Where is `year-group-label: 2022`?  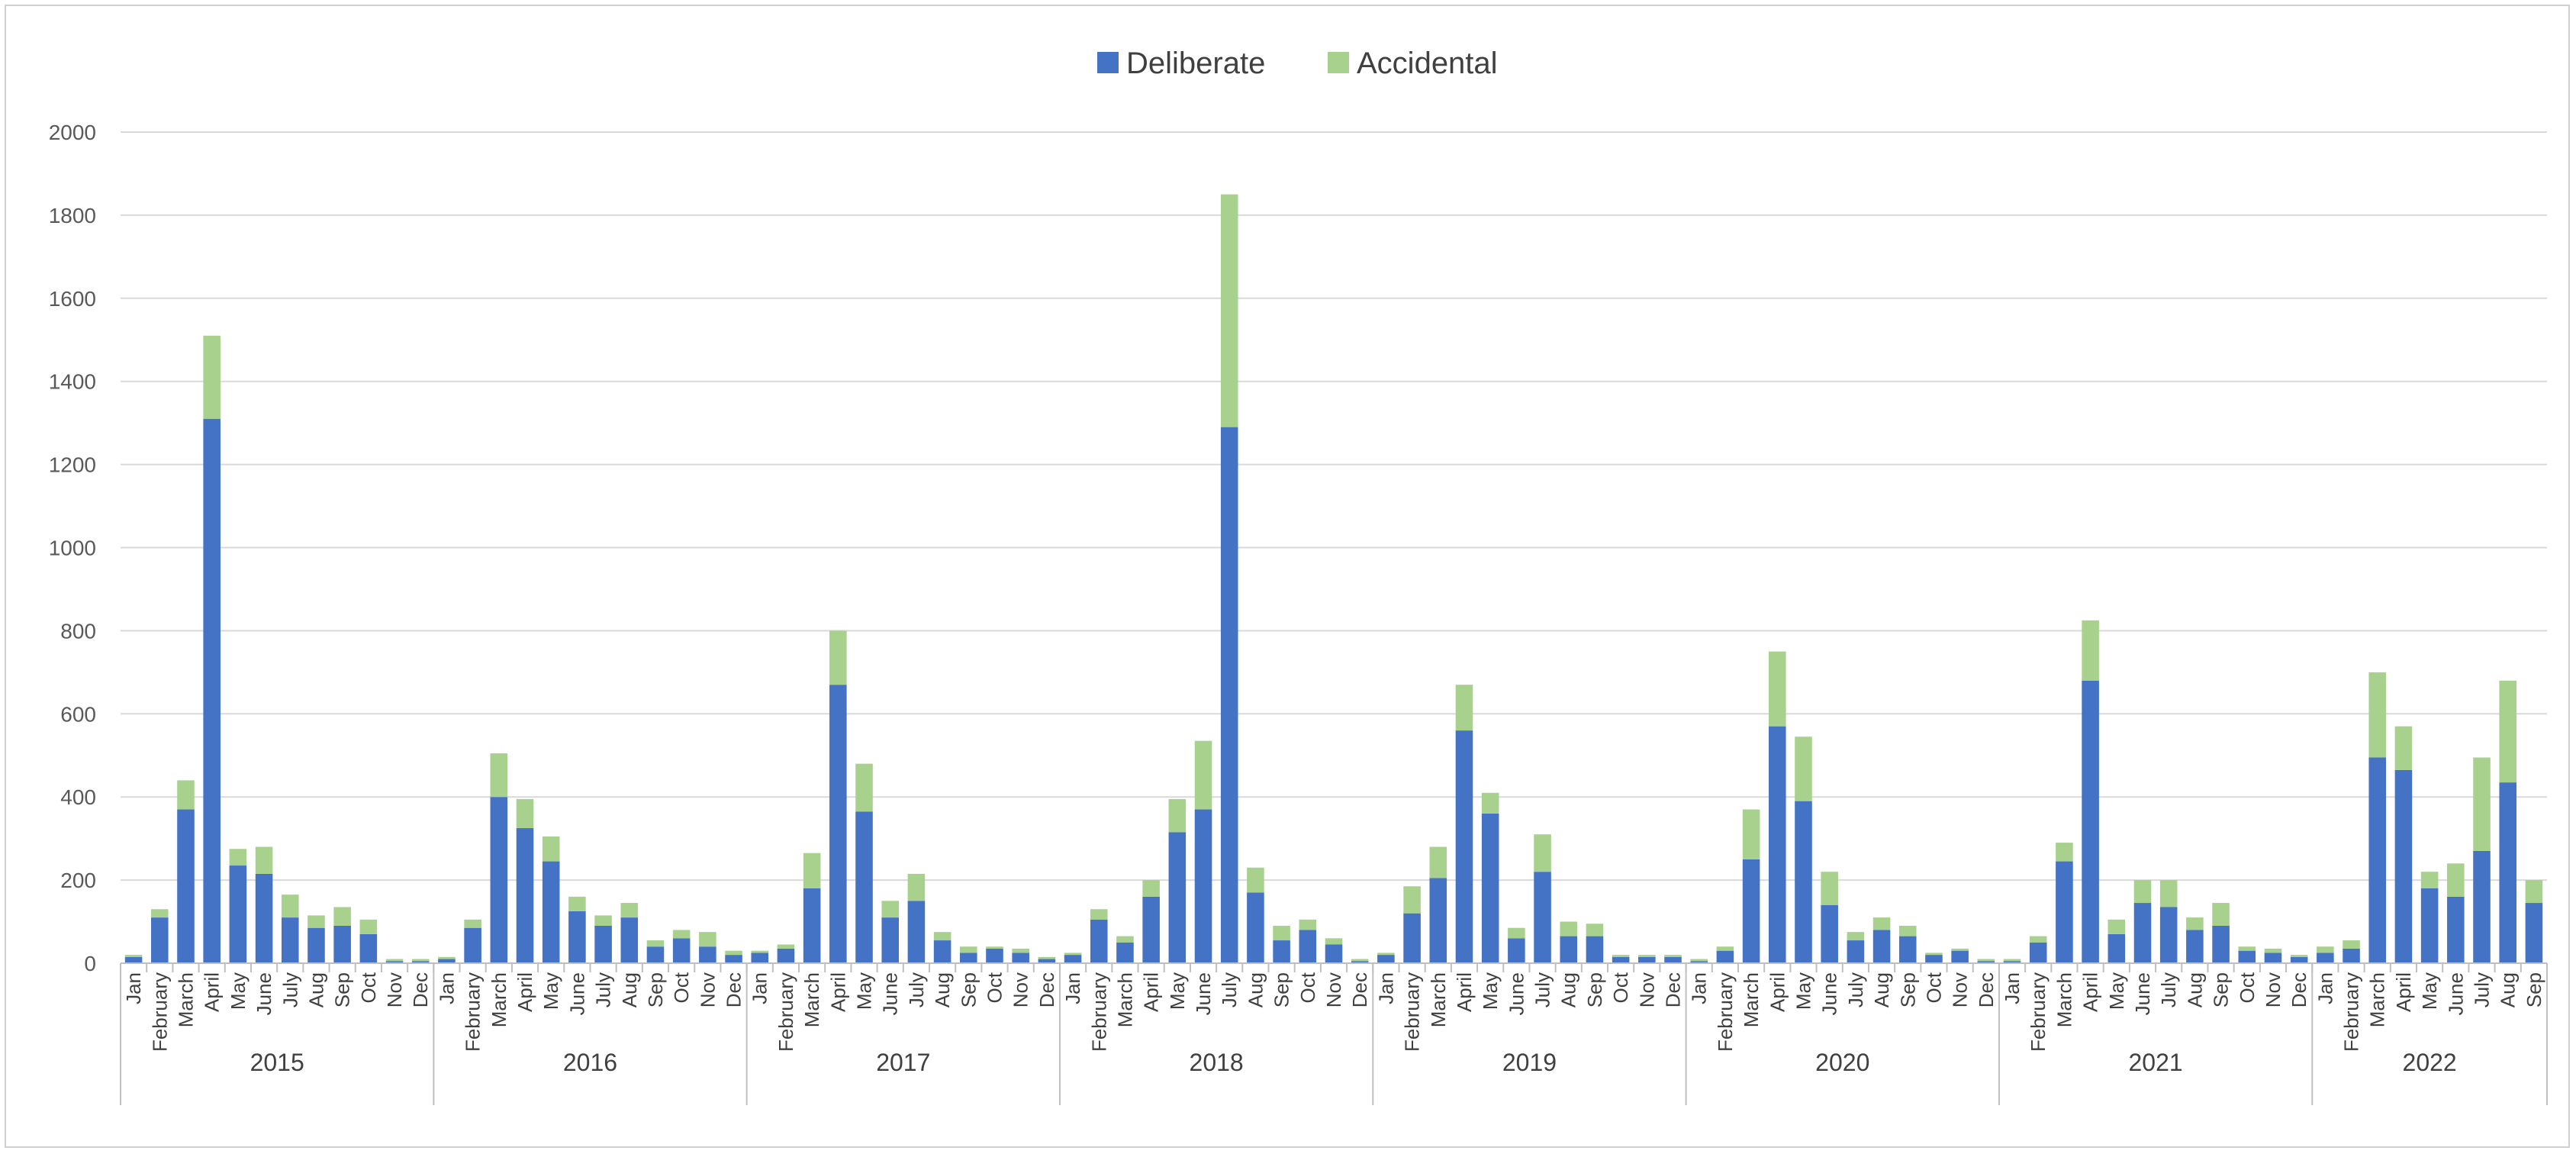 year-group-label: 2022 is located at coordinates (2430, 1063).